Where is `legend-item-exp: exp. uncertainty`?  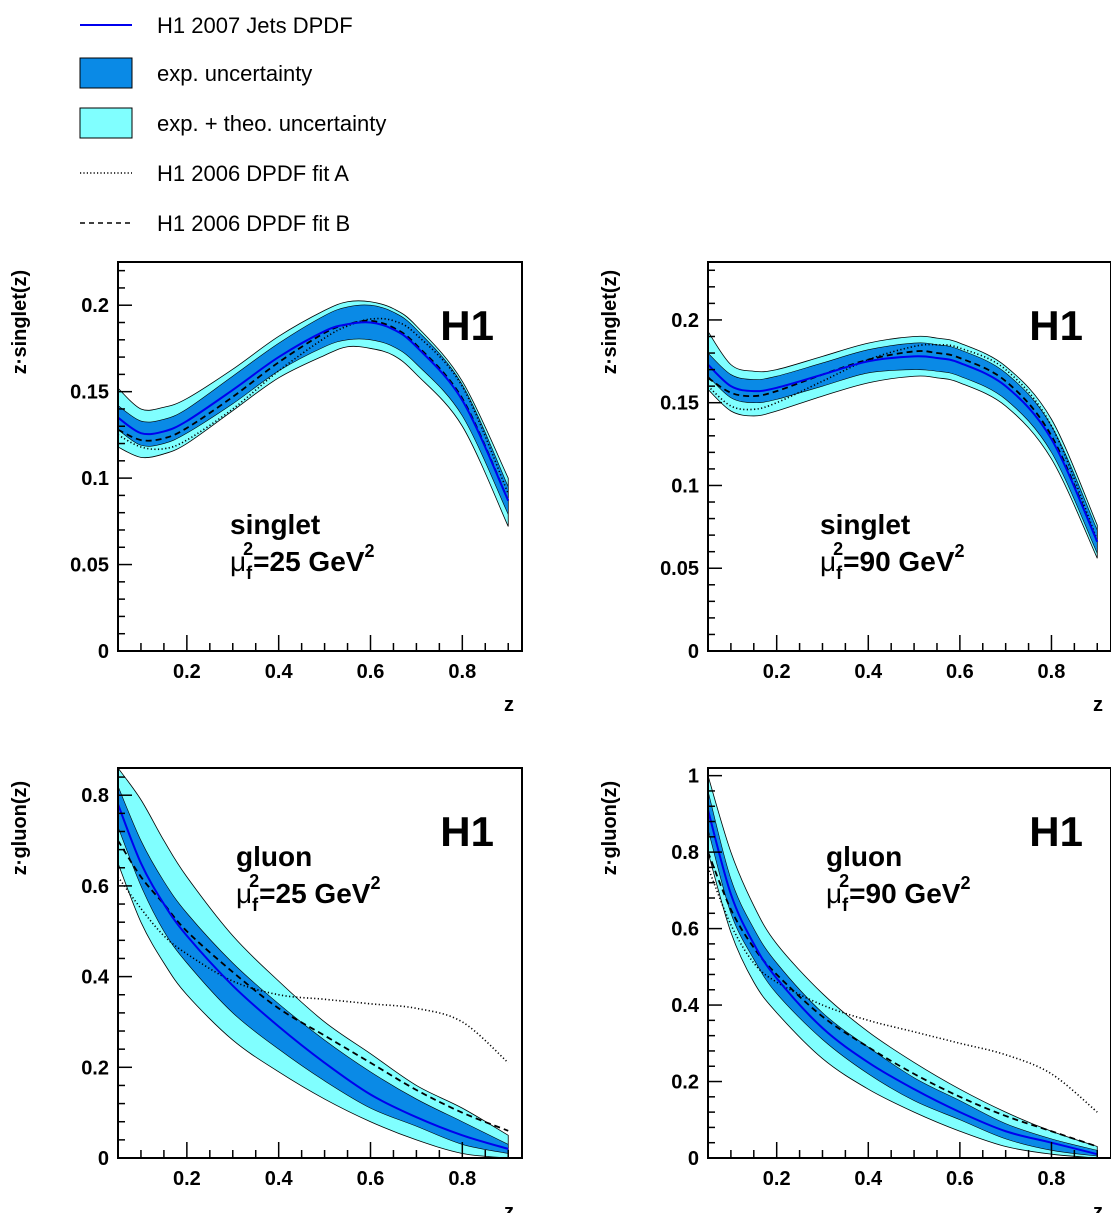
legend-item-exp: exp. uncertainty is located at coordinates (195, 73).